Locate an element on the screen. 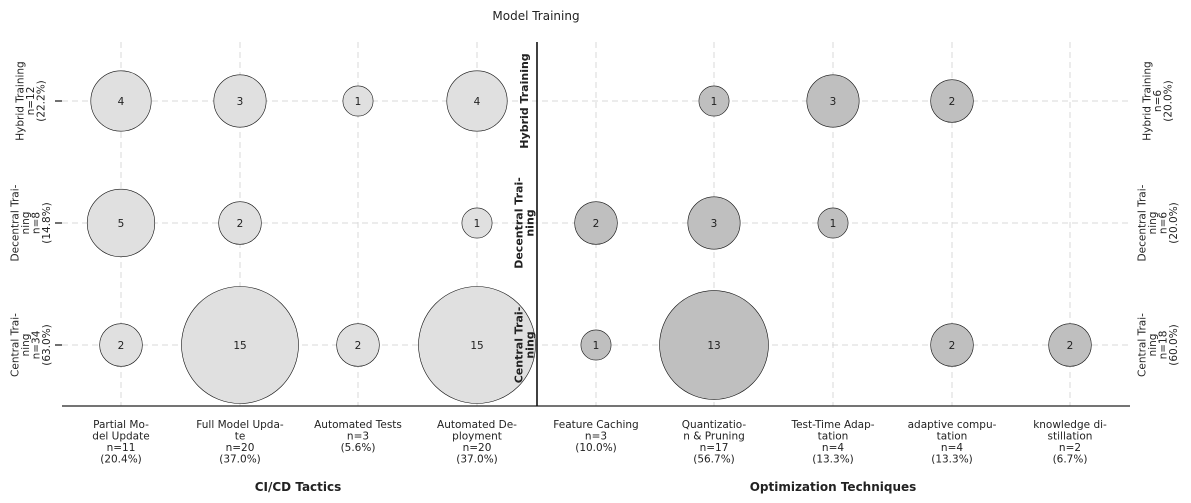 This screenshot has height=503, width=1191. center-row-label-decentral: Decentral Trai-ning is located at coordinates (525, 223).